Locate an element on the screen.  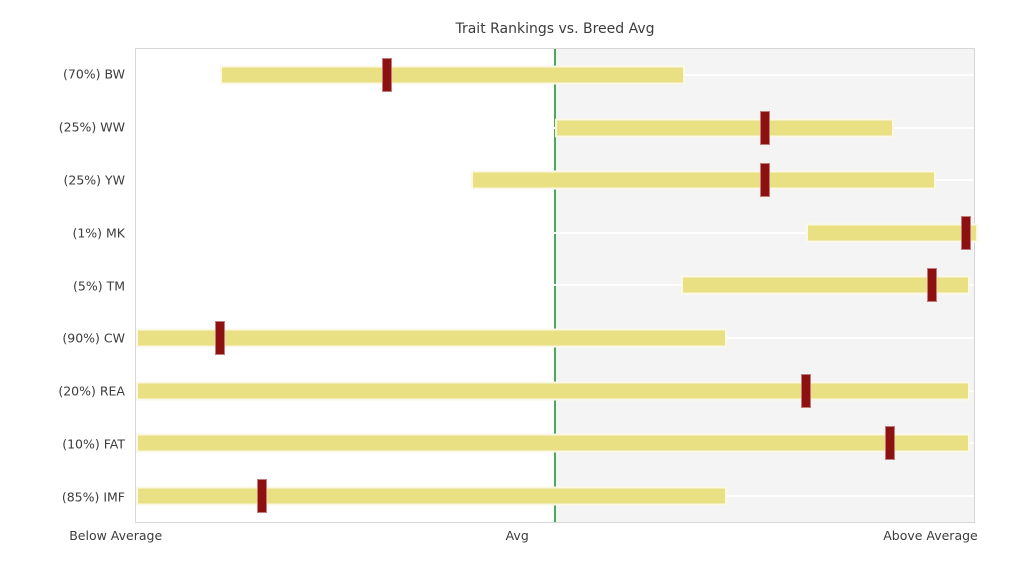
y-tick-label-fat: (10%) FAT is located at coordinates (93, 444).